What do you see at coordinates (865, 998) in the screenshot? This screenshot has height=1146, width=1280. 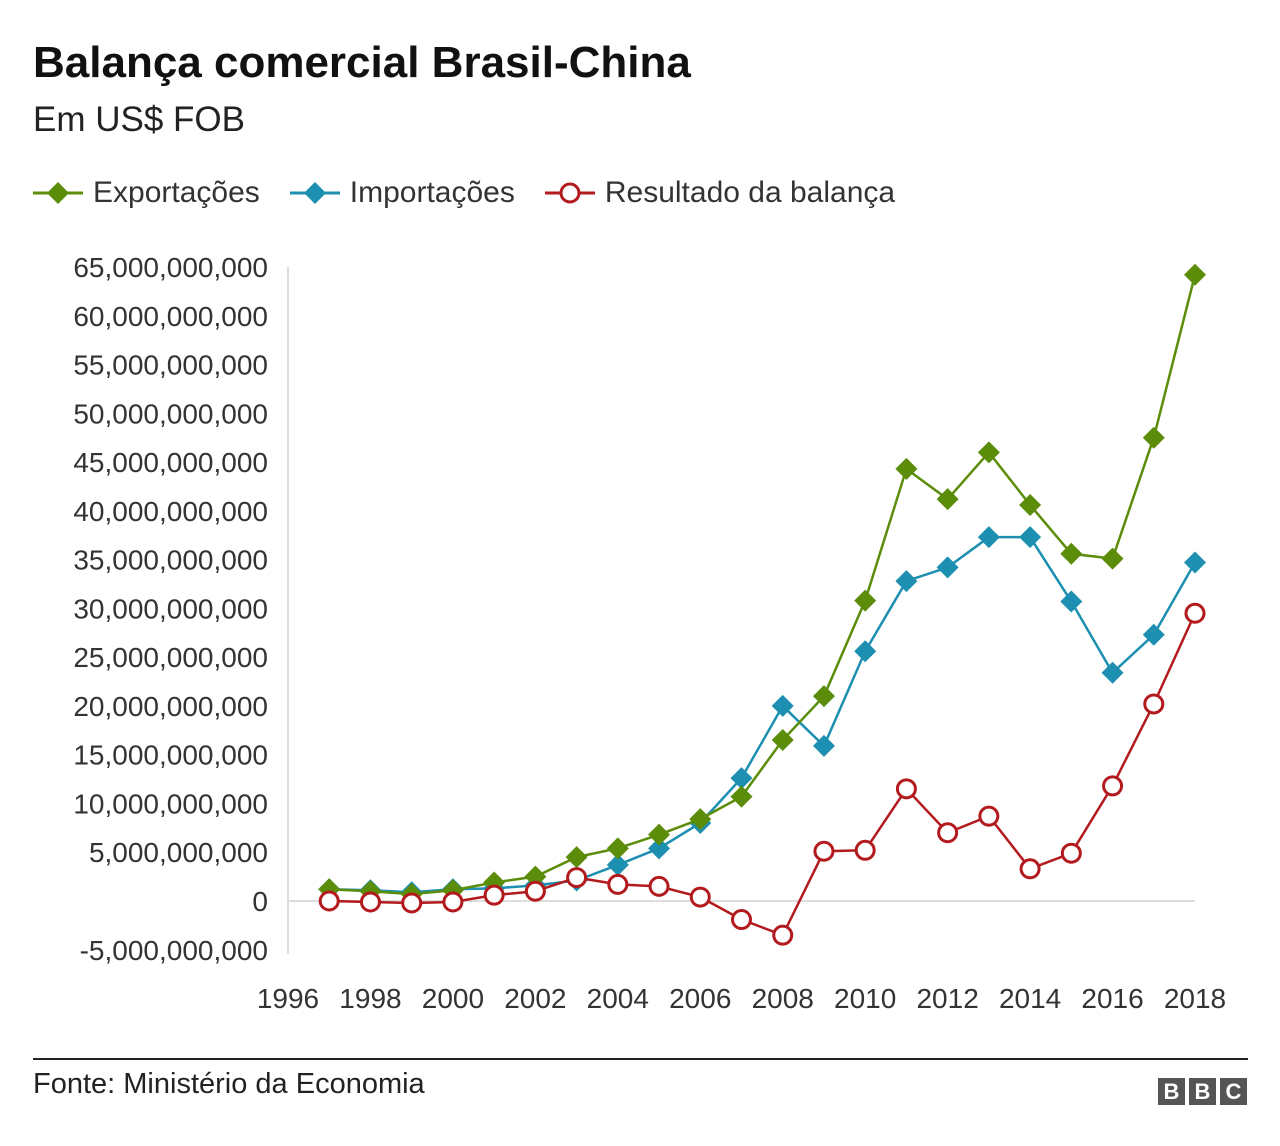 I see `x-tick-label: 2010` at bounding box center [865, 998].